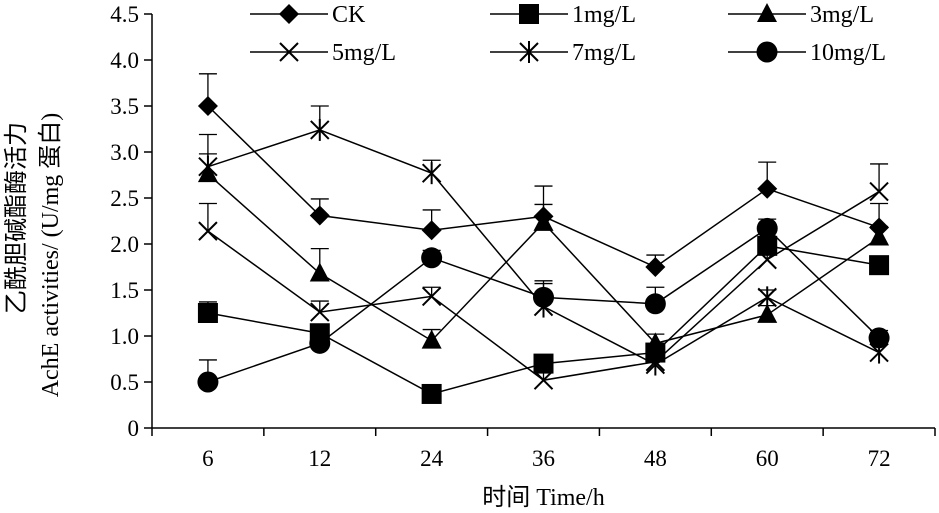 This screenshot has width=939, height=513. I want to click on x-tick-label: 12, so click(319, 458).